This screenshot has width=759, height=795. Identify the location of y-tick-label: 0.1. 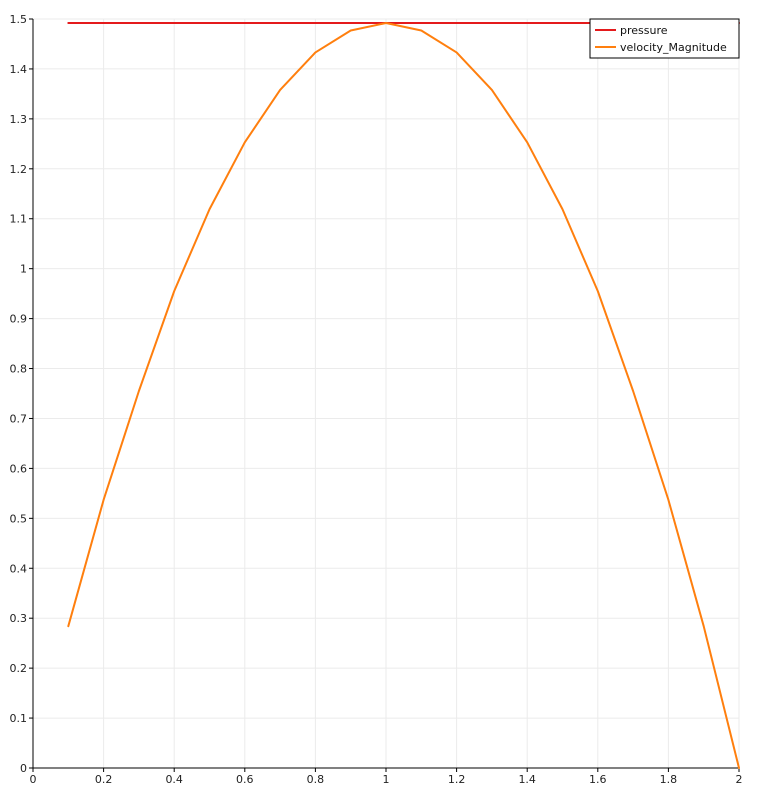
(19, 718).